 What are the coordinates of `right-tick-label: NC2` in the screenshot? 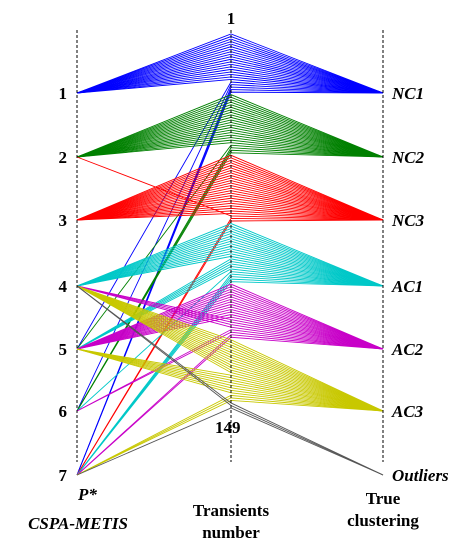 It's located at (408, 157).